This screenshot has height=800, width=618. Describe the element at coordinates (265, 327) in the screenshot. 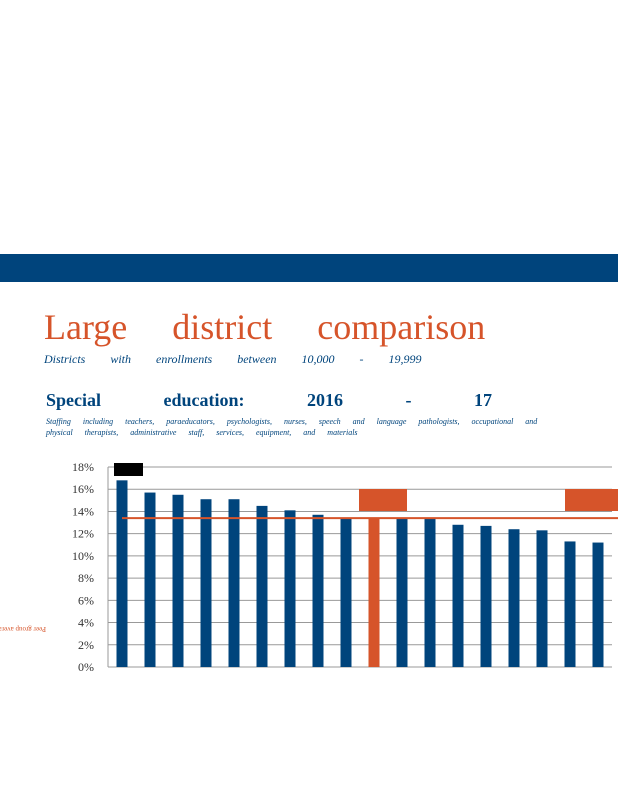

I see `page-title: Large district comparison` at that location.